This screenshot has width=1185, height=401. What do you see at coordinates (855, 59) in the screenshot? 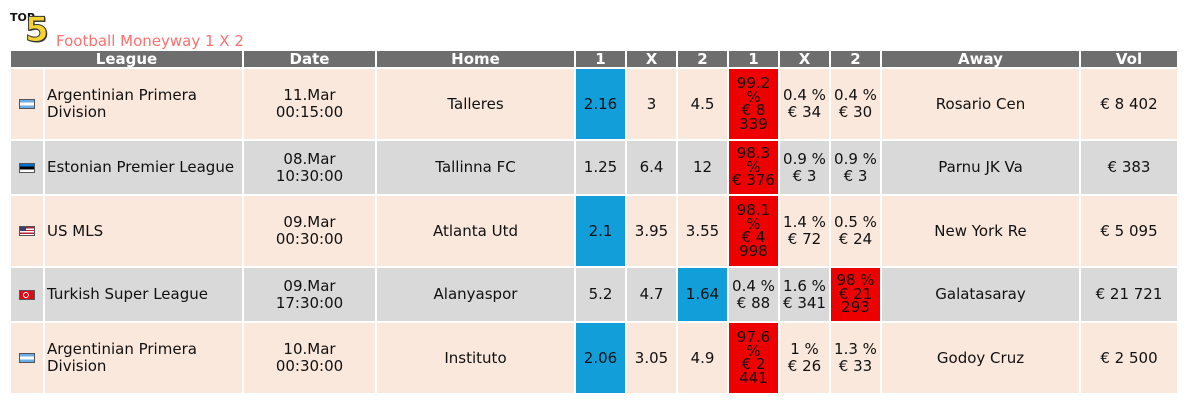
I see `header-moneyway-2: 2` at bounding box center [855, 59].